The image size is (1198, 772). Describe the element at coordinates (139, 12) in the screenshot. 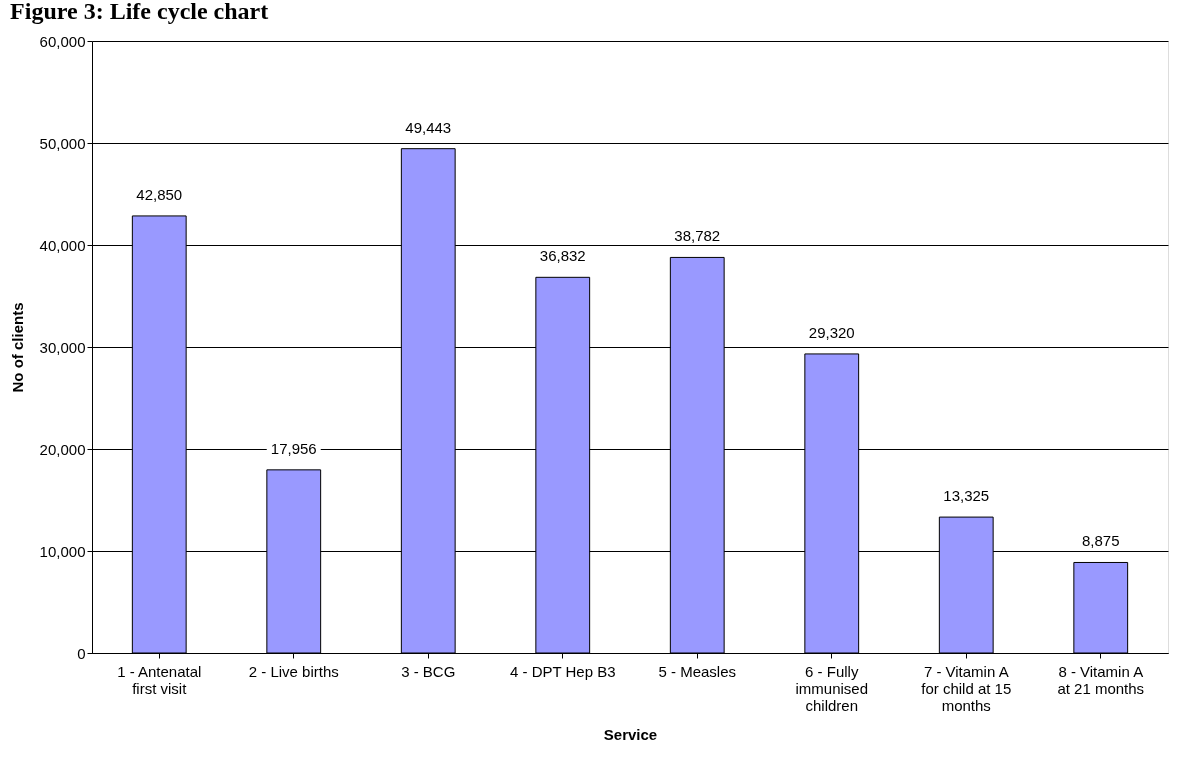

I see `chart-title: Figure 3: Life cycle chart` at that location.